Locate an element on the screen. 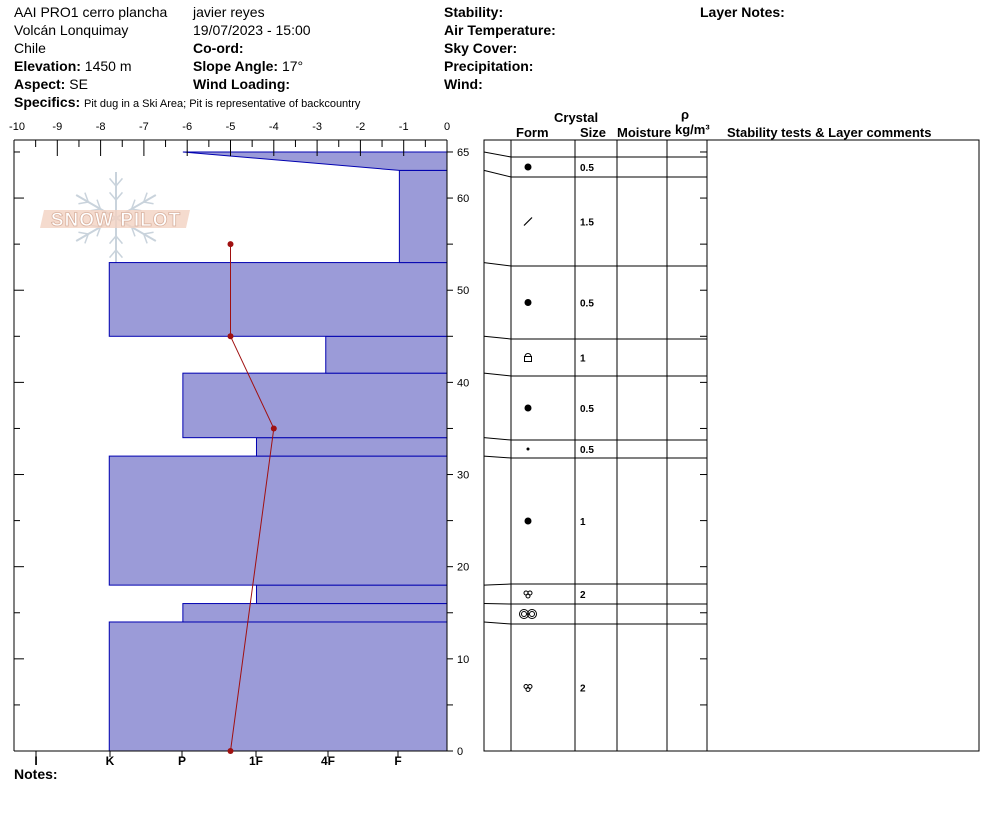 The image size is (994, 840). faceted-rounded-icon-arc is located at coordinates (528, 355).